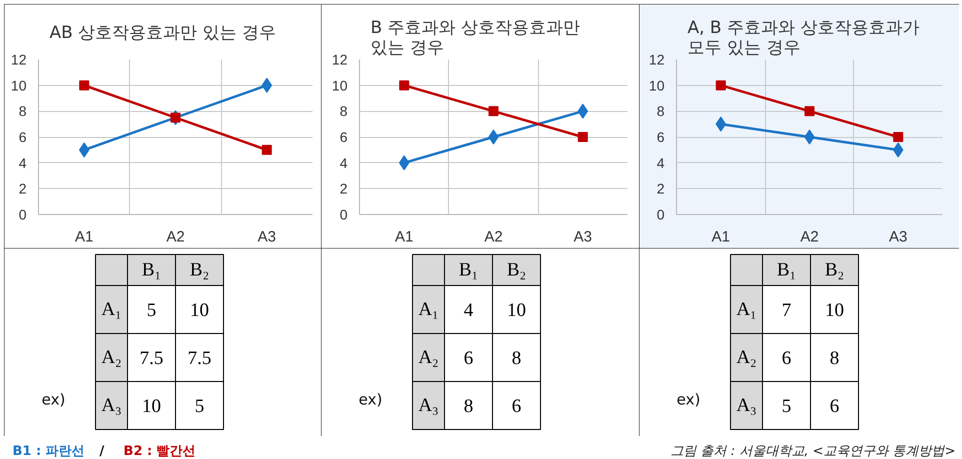  I want to click on chart-title: A, B 주효과와 상호작용효과가 모두 있는 경우, so click(804, 38).